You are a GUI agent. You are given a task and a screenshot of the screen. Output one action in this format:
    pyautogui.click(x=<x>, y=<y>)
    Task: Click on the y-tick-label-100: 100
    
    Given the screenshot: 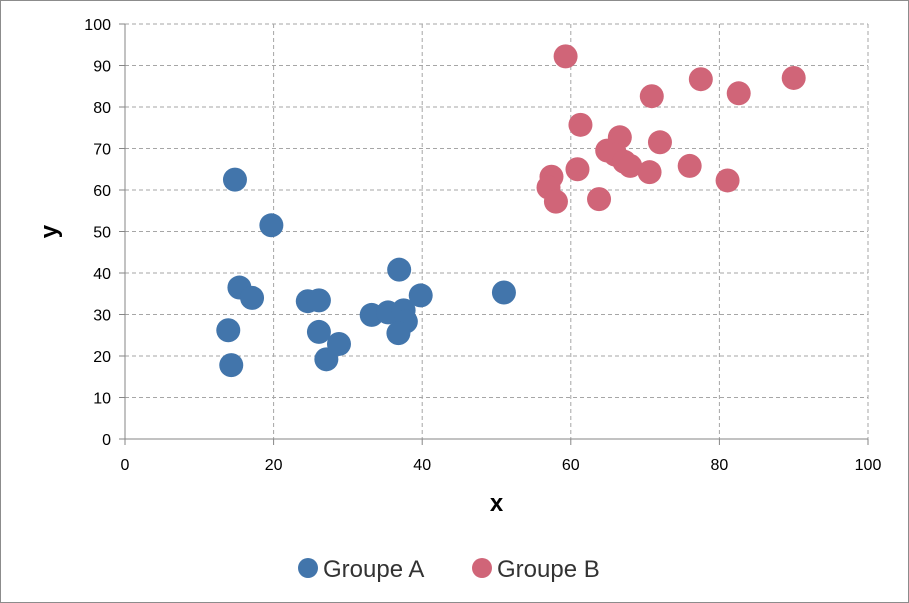 What is the action you would take?
    pyautogui.click(x=97, y=25)
    